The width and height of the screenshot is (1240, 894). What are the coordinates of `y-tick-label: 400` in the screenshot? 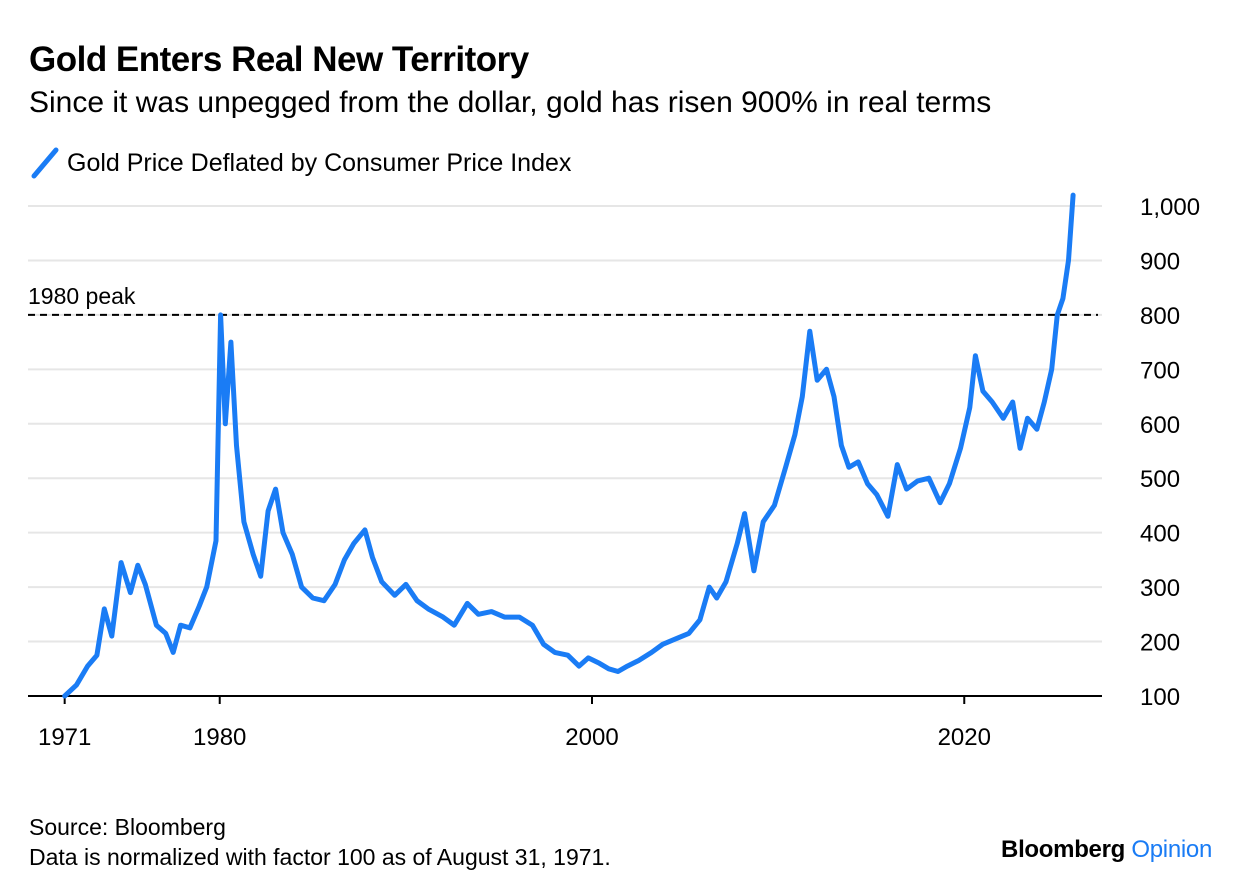 It's located at (1160, 534).